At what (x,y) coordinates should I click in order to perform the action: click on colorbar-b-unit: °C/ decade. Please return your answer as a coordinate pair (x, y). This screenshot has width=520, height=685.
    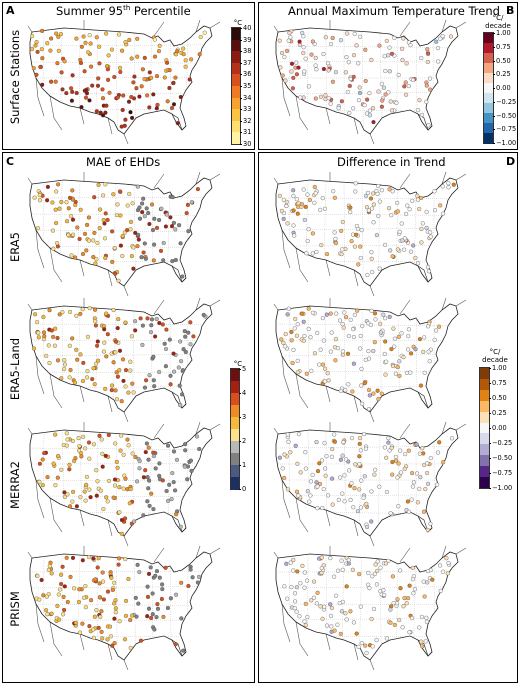
    Looking at the image, I should click on (498, 22).